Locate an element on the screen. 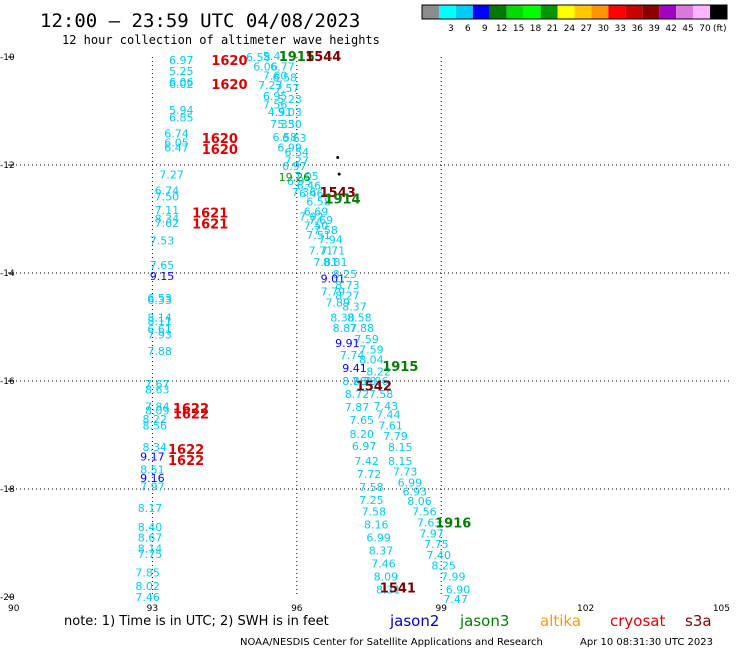 This screenshot has width=740, height=650. swh-value: 7.89 is located at coordinates (337, 303).